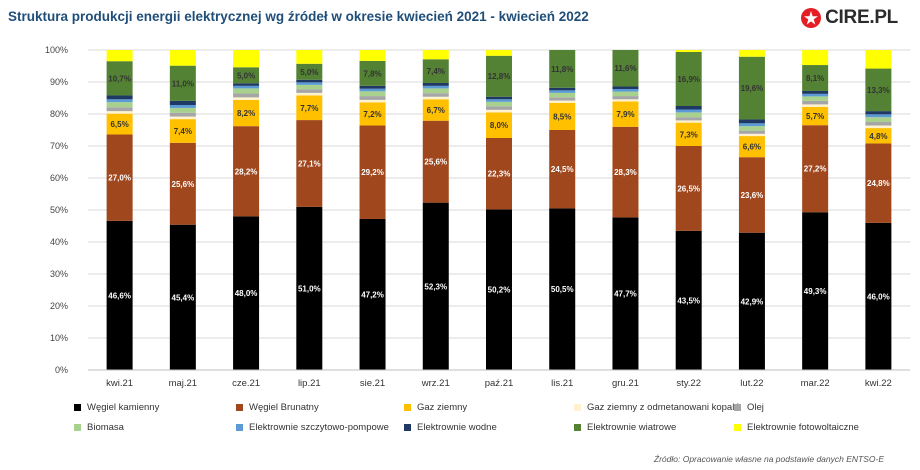 Image resolution: width=920 pixels, height=470 pixels. Describe the element at coordinates (752, 301) in the screenshot. I see `data-label: 42,9%` at that location.